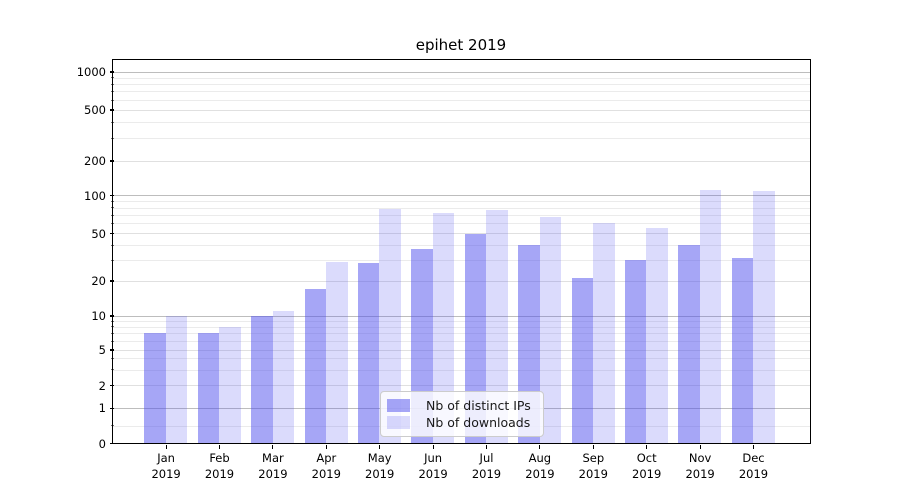 Image resolution: width=900 pixels, height=500 pixels. What do you see at coordinates (368, 353) in the screenshot?
I see `bar-distinct-ips-may` at bounding box center [368, 353].